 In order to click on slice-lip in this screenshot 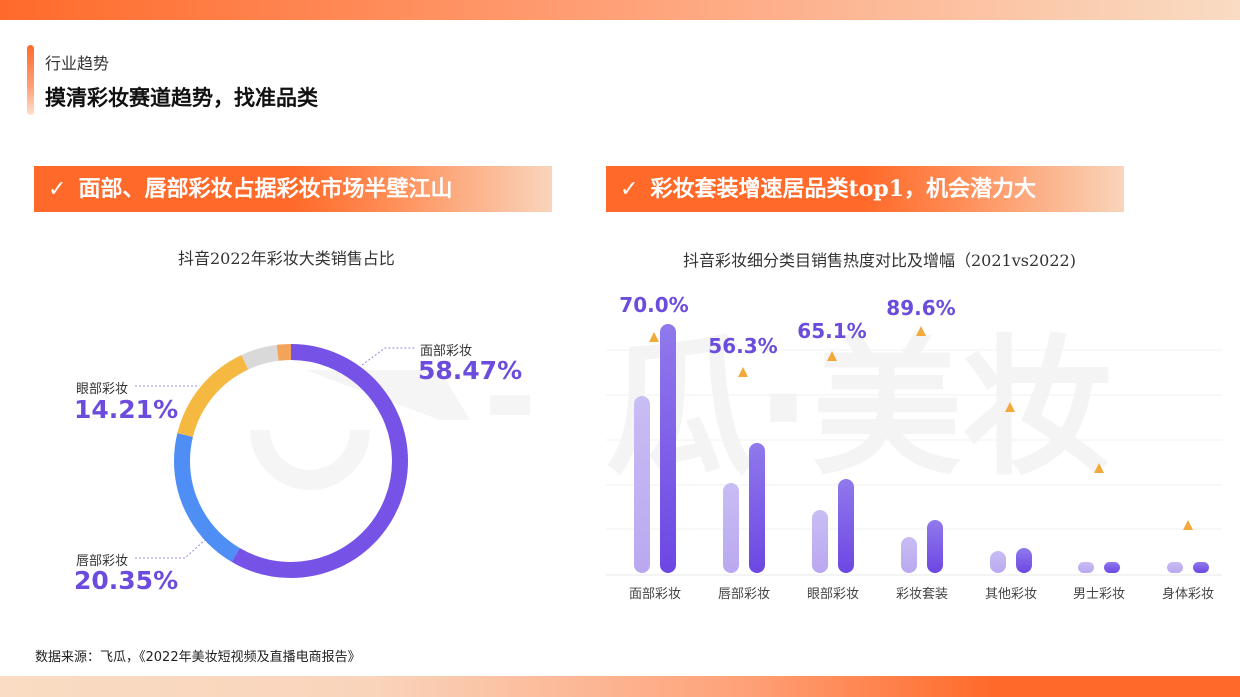, I will do `click(291, 461)`.